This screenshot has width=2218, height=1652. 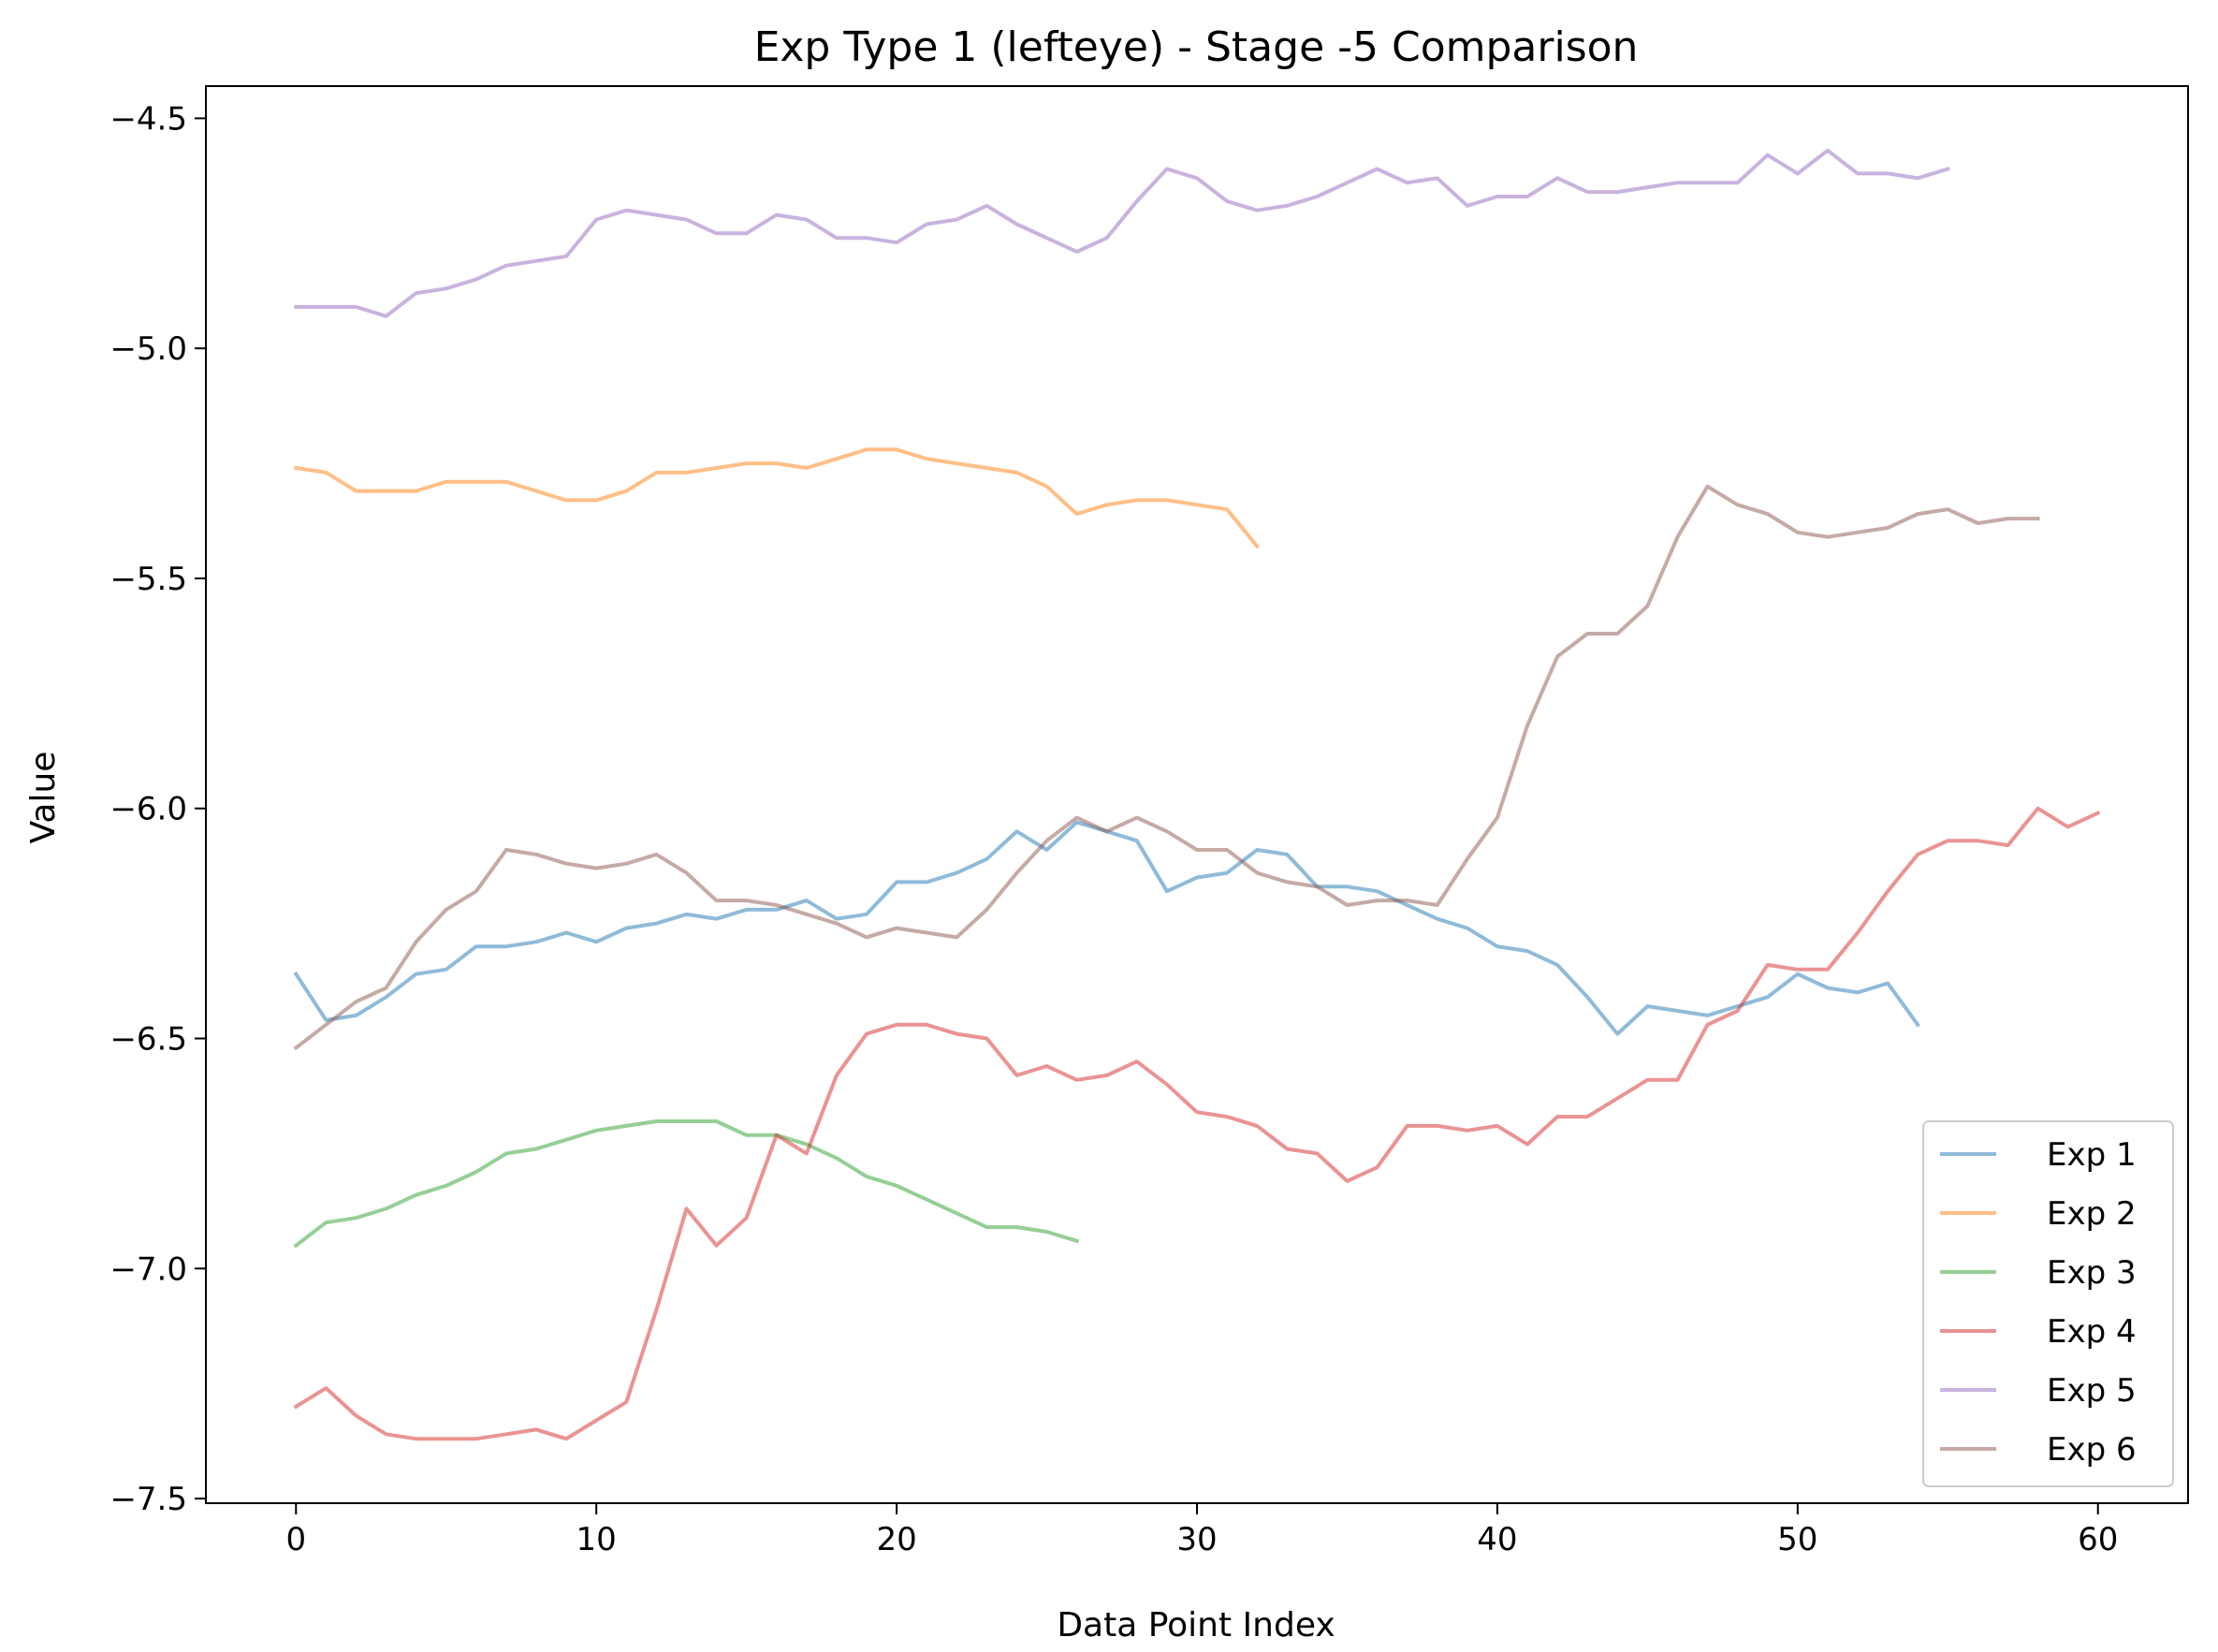 What do you see at coordinates (296, 1540) in the screenshot?
I see `x-tick-label: 0` at bounding box center [296, 1540].